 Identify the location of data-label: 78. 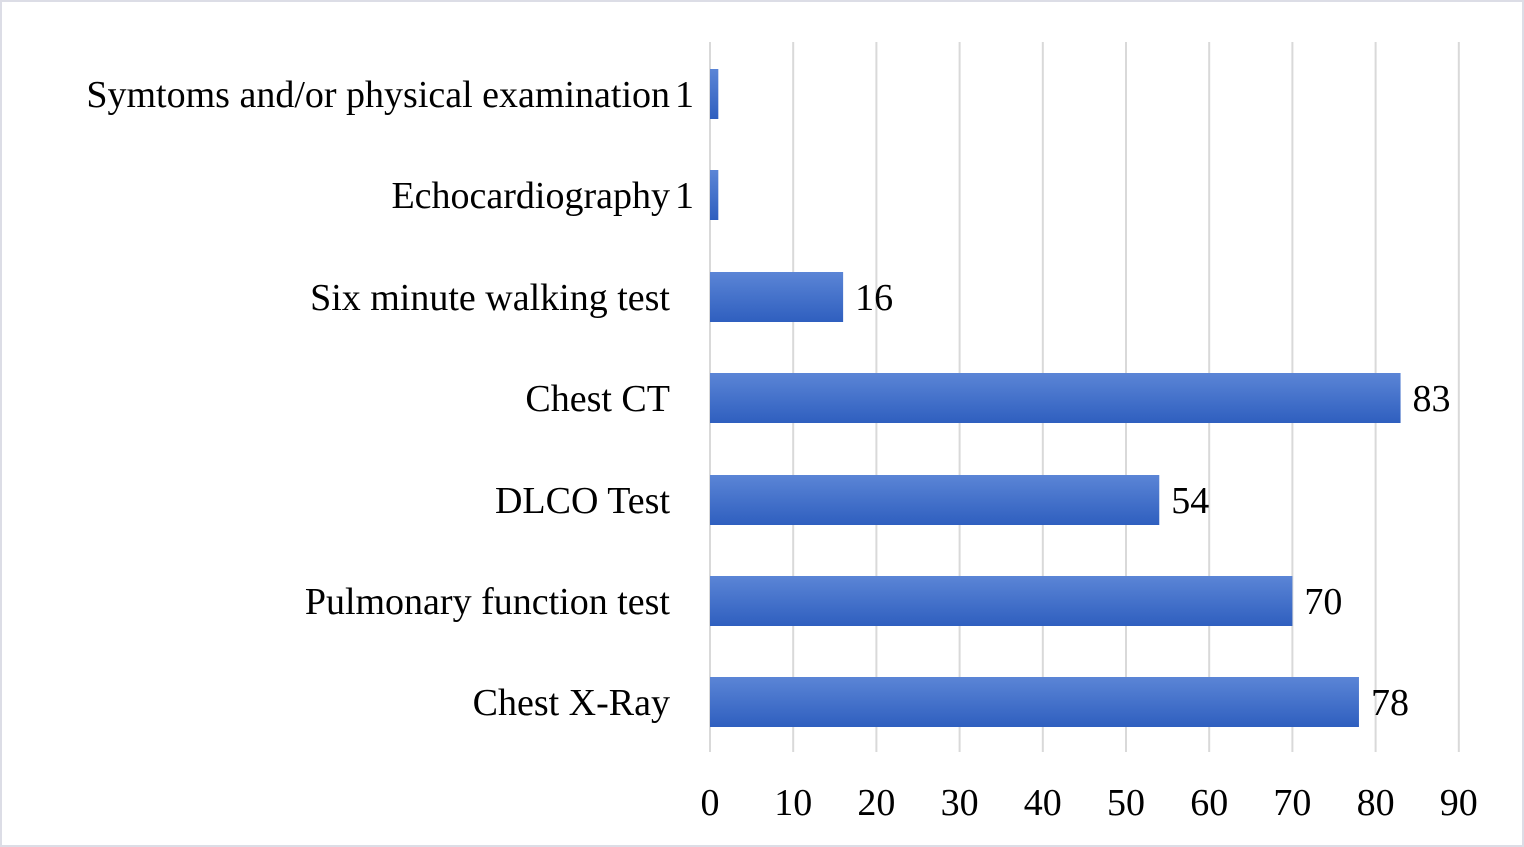
(1390, 703).